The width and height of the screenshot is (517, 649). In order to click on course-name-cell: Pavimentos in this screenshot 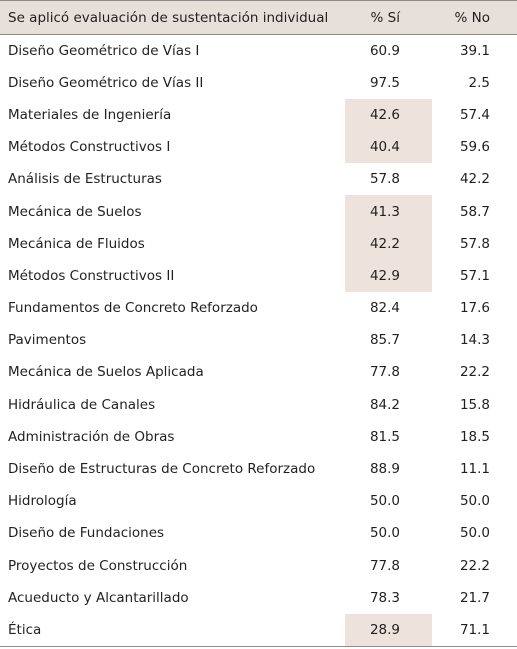, I will do `click(47, 340)`.